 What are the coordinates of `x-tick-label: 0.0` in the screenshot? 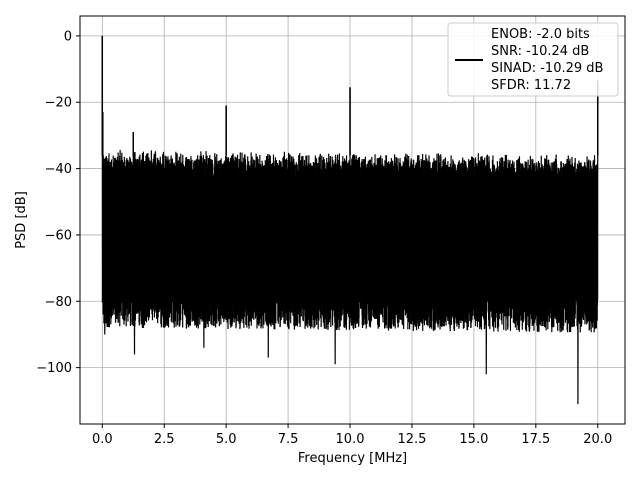 It's located at (102, 439).